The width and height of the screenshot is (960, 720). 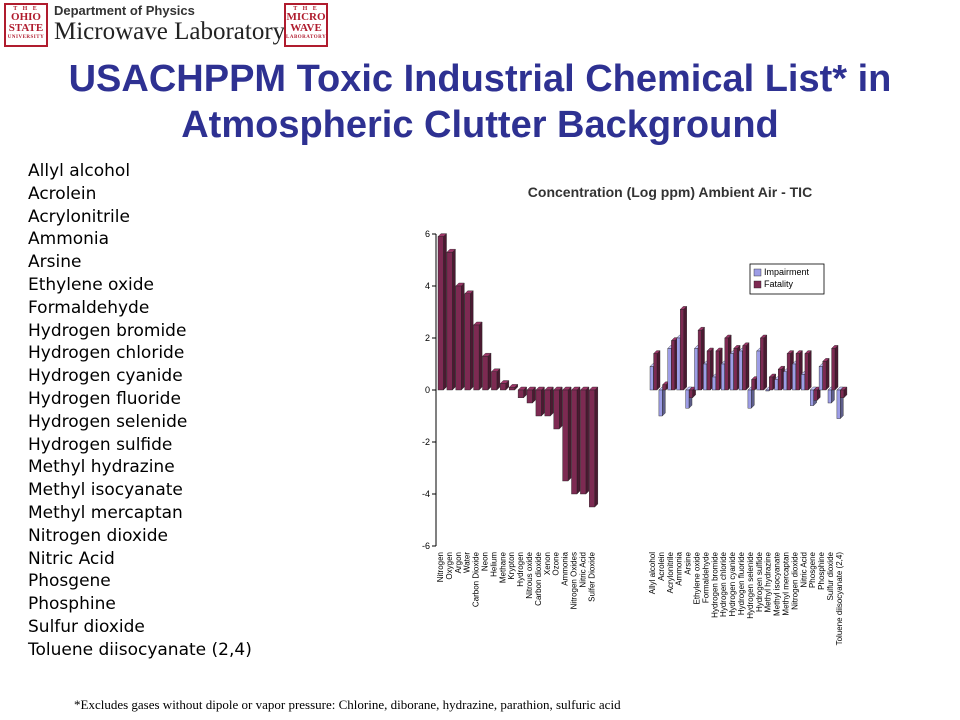 I want to click on x-tick-label: Nitrogen dioxide, so click(x=794, y=580).